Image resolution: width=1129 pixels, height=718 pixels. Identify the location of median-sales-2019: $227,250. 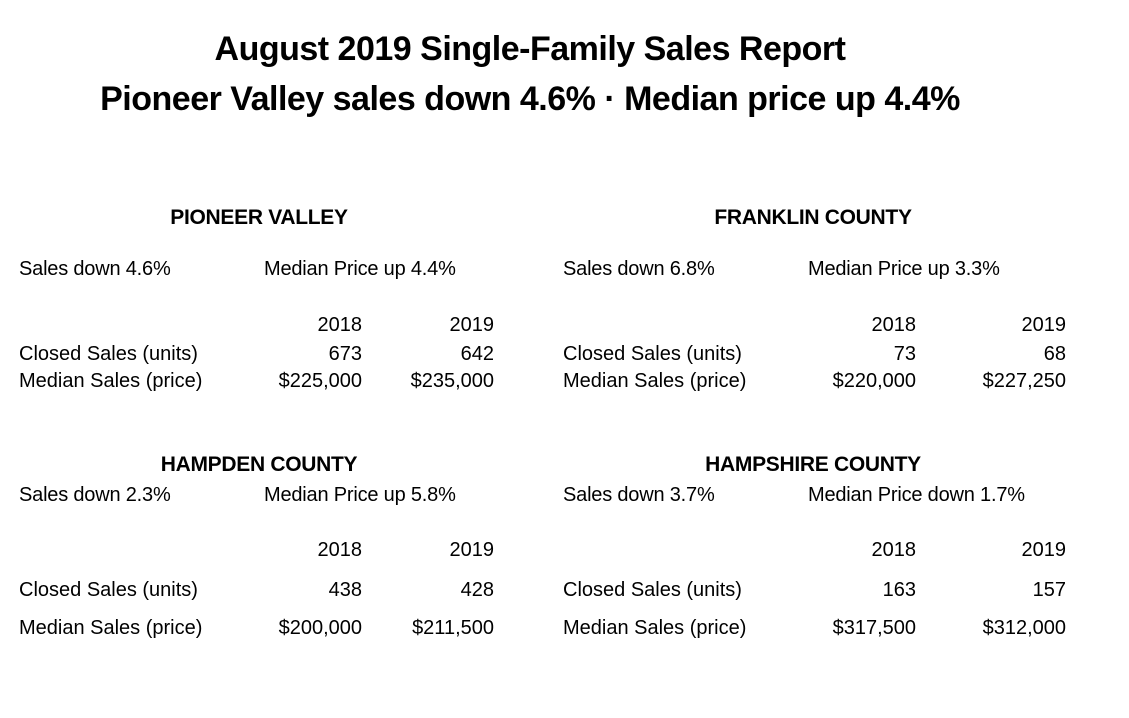
(1024, 381).